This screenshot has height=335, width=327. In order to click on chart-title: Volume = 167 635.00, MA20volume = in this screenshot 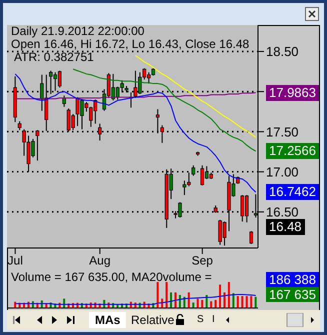, I will do `click(111, 277)`.